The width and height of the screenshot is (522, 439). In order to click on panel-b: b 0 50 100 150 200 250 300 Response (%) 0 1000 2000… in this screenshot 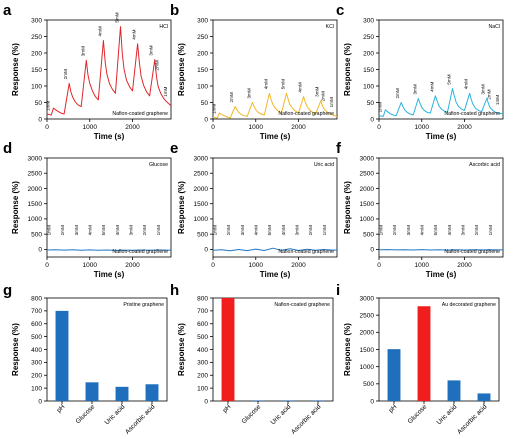, I will do `click(254, 71)`.